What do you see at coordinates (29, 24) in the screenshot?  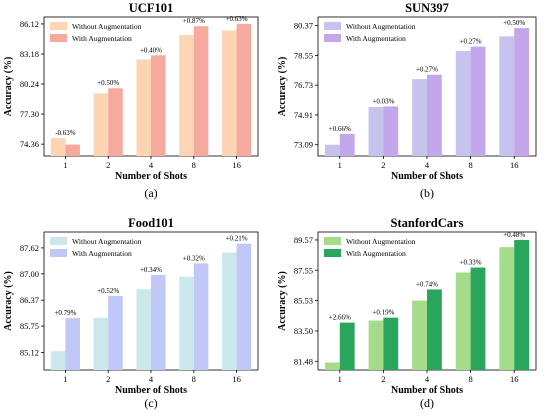 I see `y-tick-label: 86.12` at bounding box center [29, 24].